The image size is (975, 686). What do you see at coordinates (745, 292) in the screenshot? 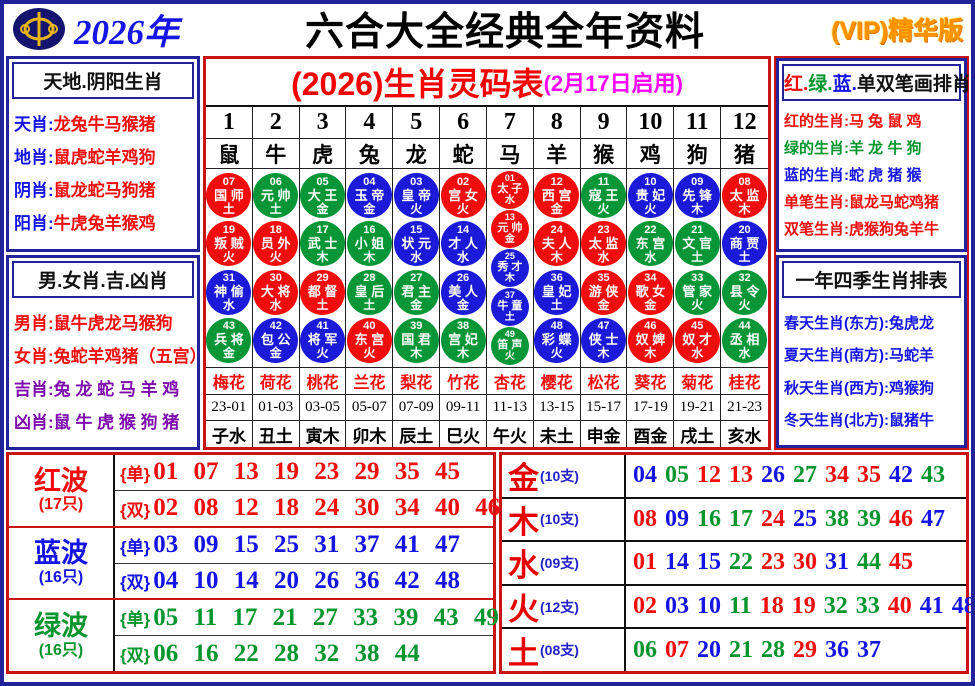
I see `ball: 32 县 令火` at bounding box center [745, 292].